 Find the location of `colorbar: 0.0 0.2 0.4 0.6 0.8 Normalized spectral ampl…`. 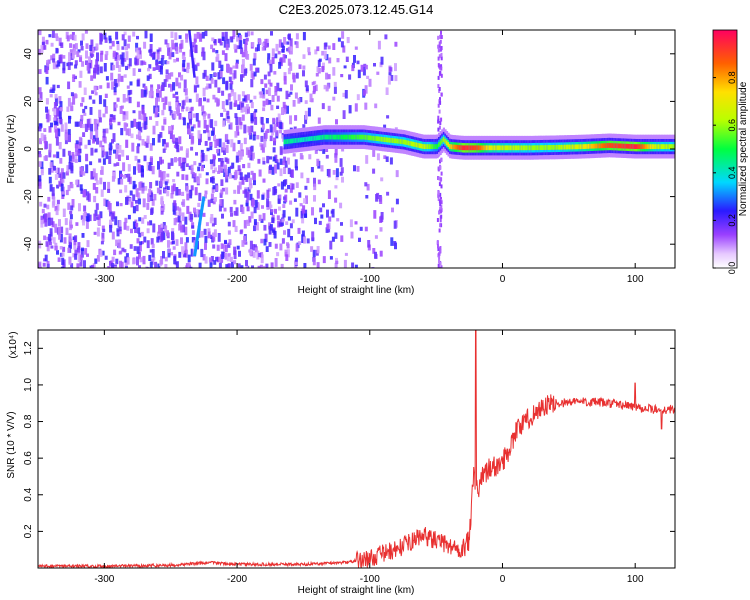

colorbar: 0.0 0.2 0.4 0.6 0.8 Normalized spectral ampl… is located at coordinates (730, 151).